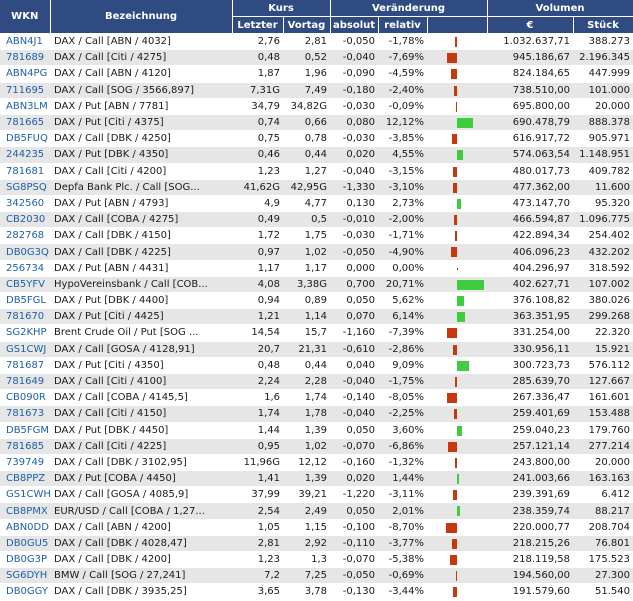 This screenshot has width=633, height=601. I want to click on product-name: DAX / Call [GOSA / 4128,91], so click(141, 349).